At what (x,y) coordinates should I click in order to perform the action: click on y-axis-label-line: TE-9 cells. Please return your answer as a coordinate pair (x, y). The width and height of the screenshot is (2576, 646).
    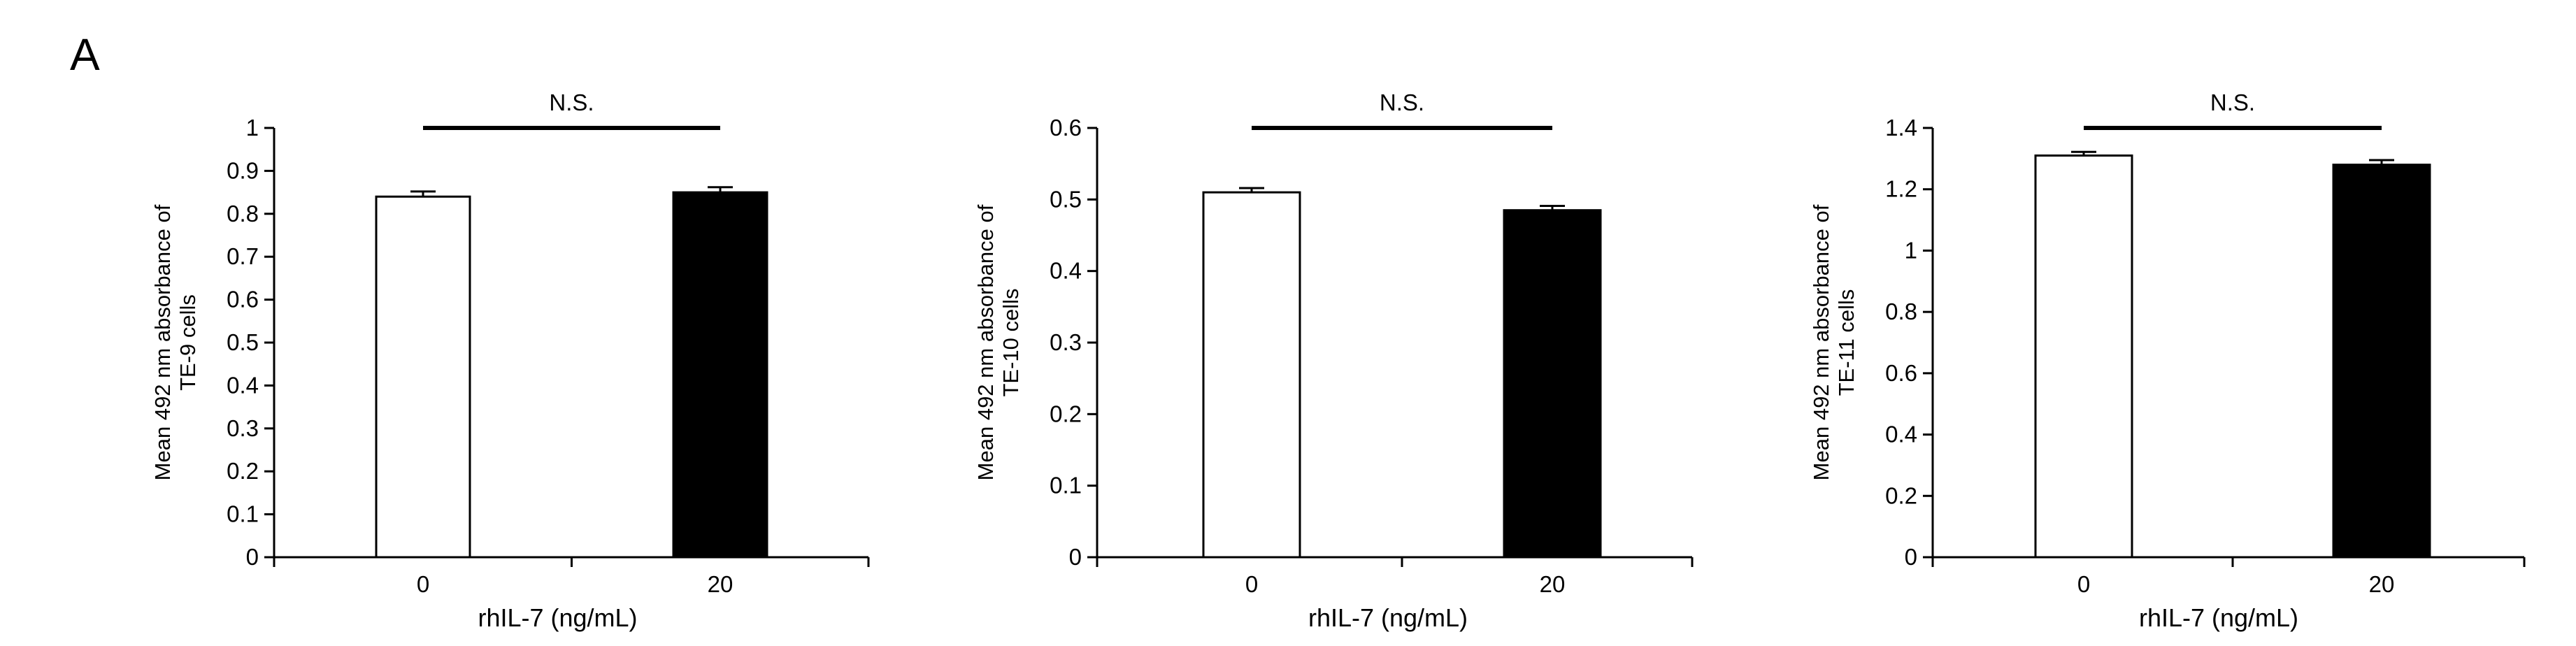
    Looking at the image, I should click on (188, 343).